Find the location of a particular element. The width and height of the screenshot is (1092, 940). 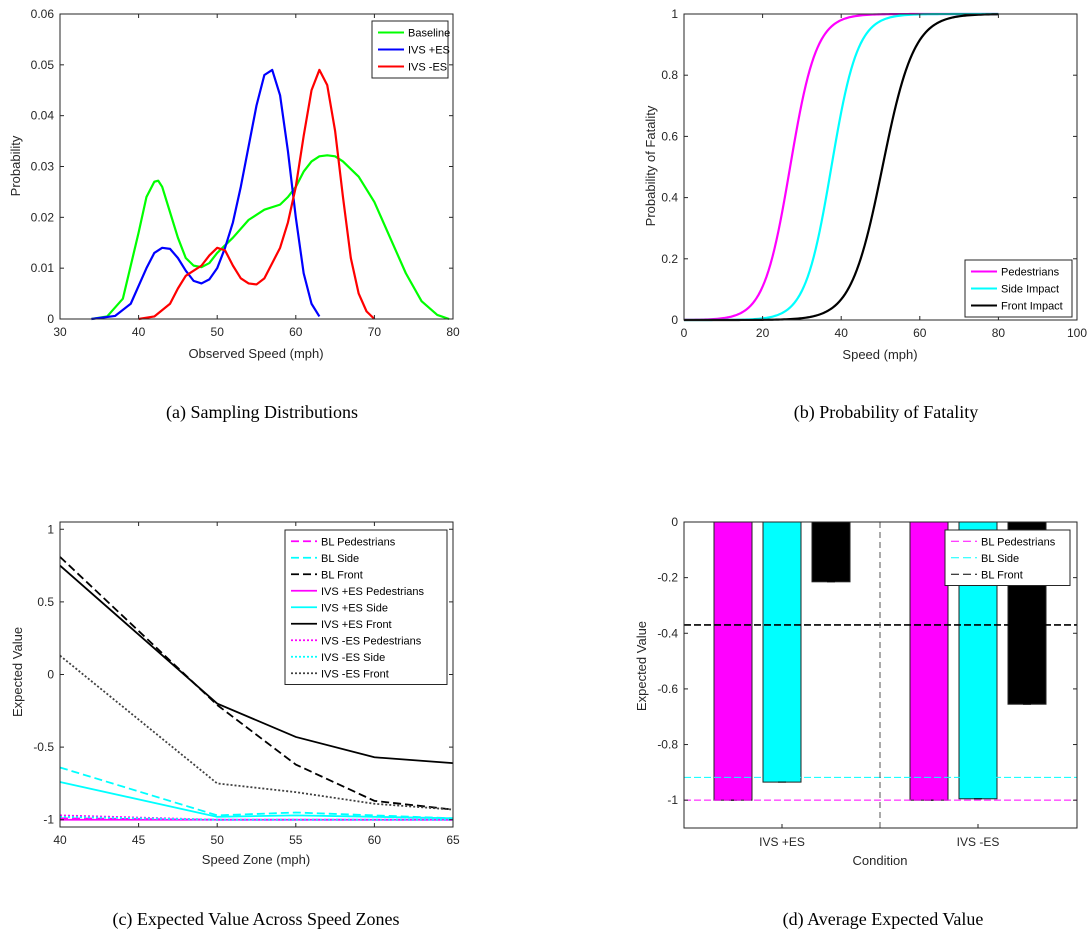

x-axis-label: Observed Speed (mph) is located at coordinates (255, 353).